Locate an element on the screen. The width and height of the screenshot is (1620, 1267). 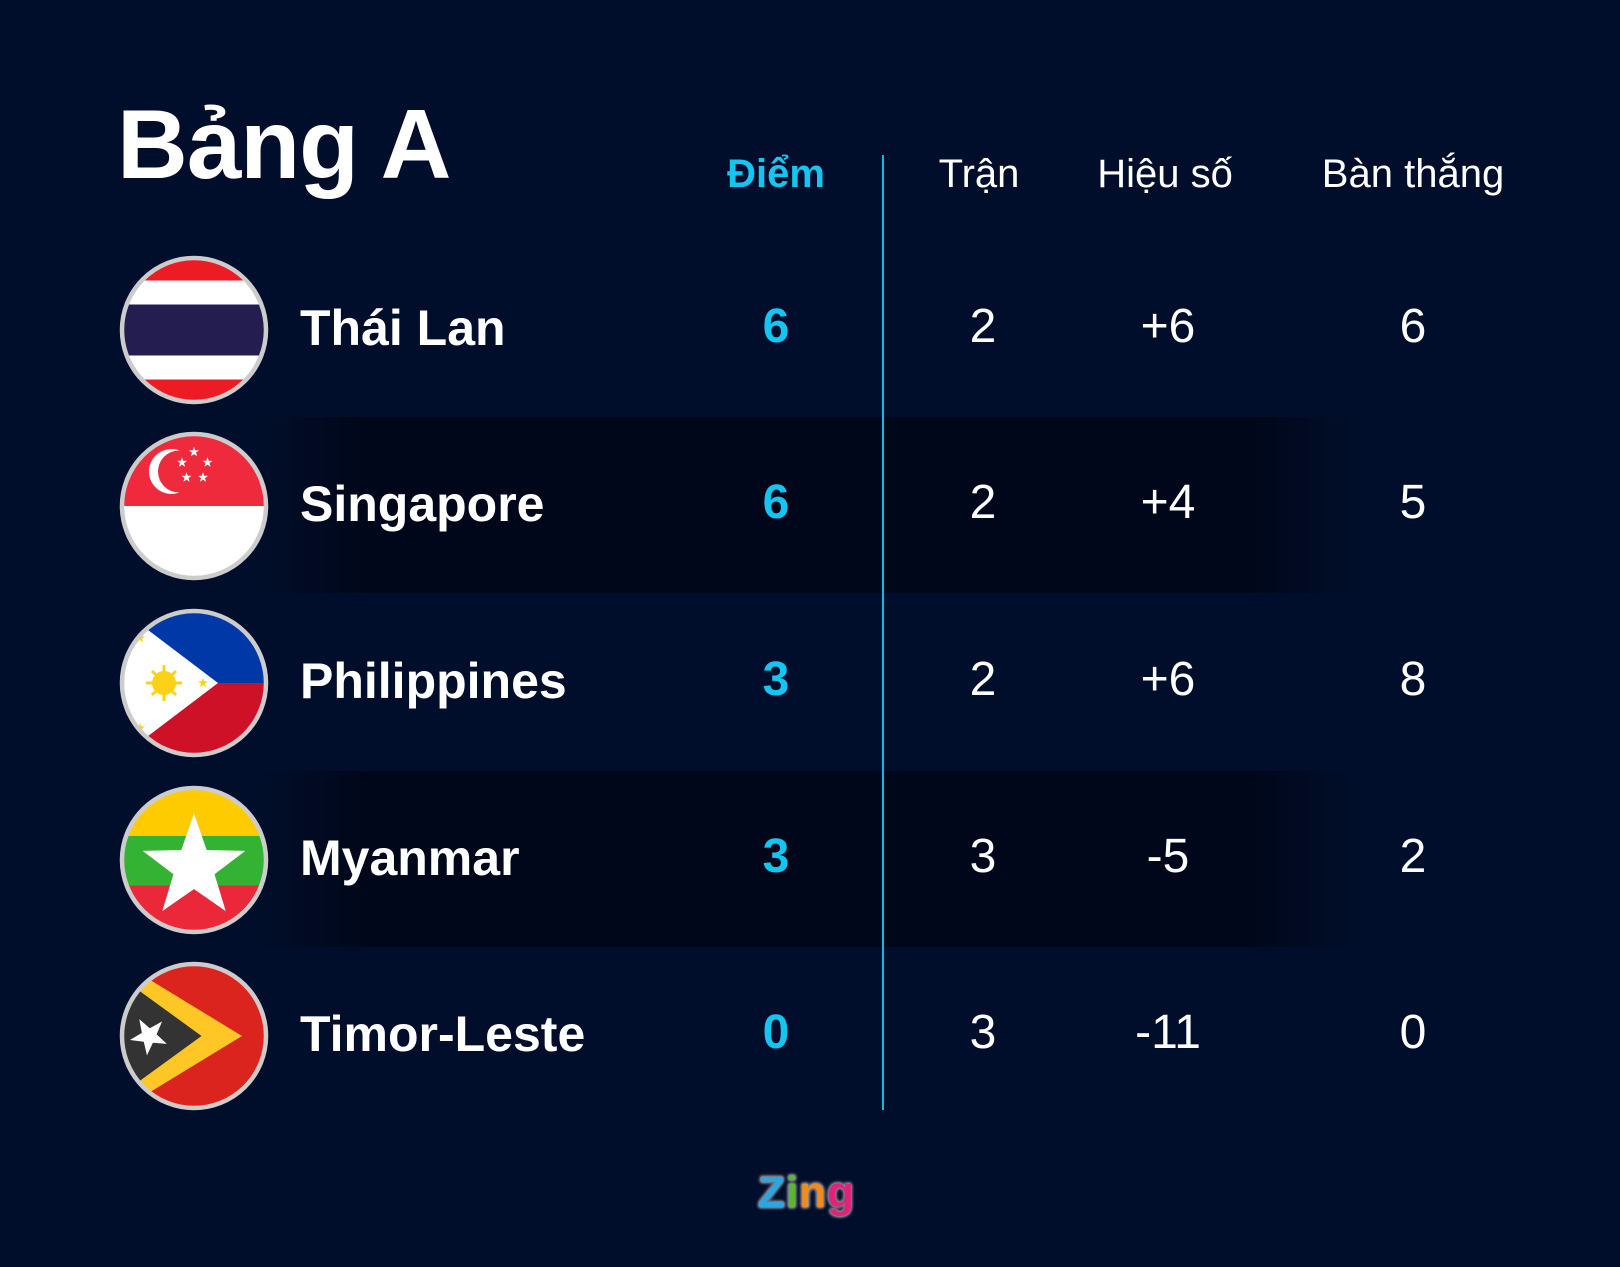
team-name: Myanmar is located at coordinates (410, 858).